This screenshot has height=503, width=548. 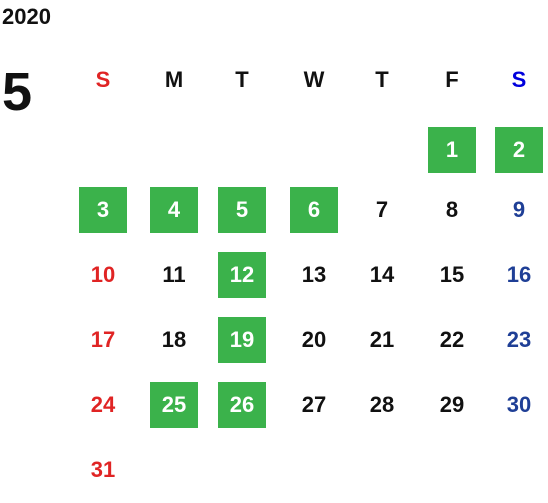 I want to click on day-cell: 21, so click(x=382, y=339).